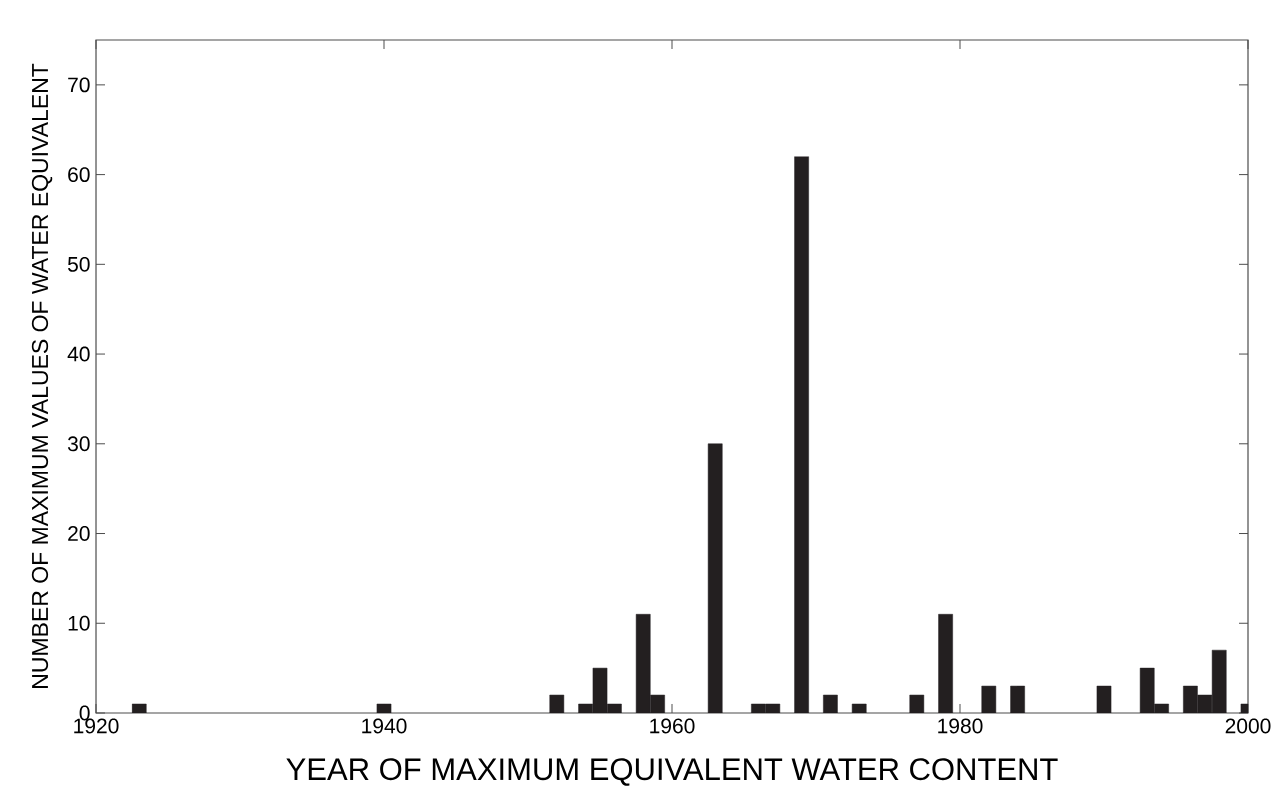 This screenshot has height=806, width=1283. What do you see at coordinates (672, 772) in the screenshot?
I see `x-axis-title: YEAR OF MAXIMUM EQUIVALENT WATER CONTENT` at bounding box center [672, 772].